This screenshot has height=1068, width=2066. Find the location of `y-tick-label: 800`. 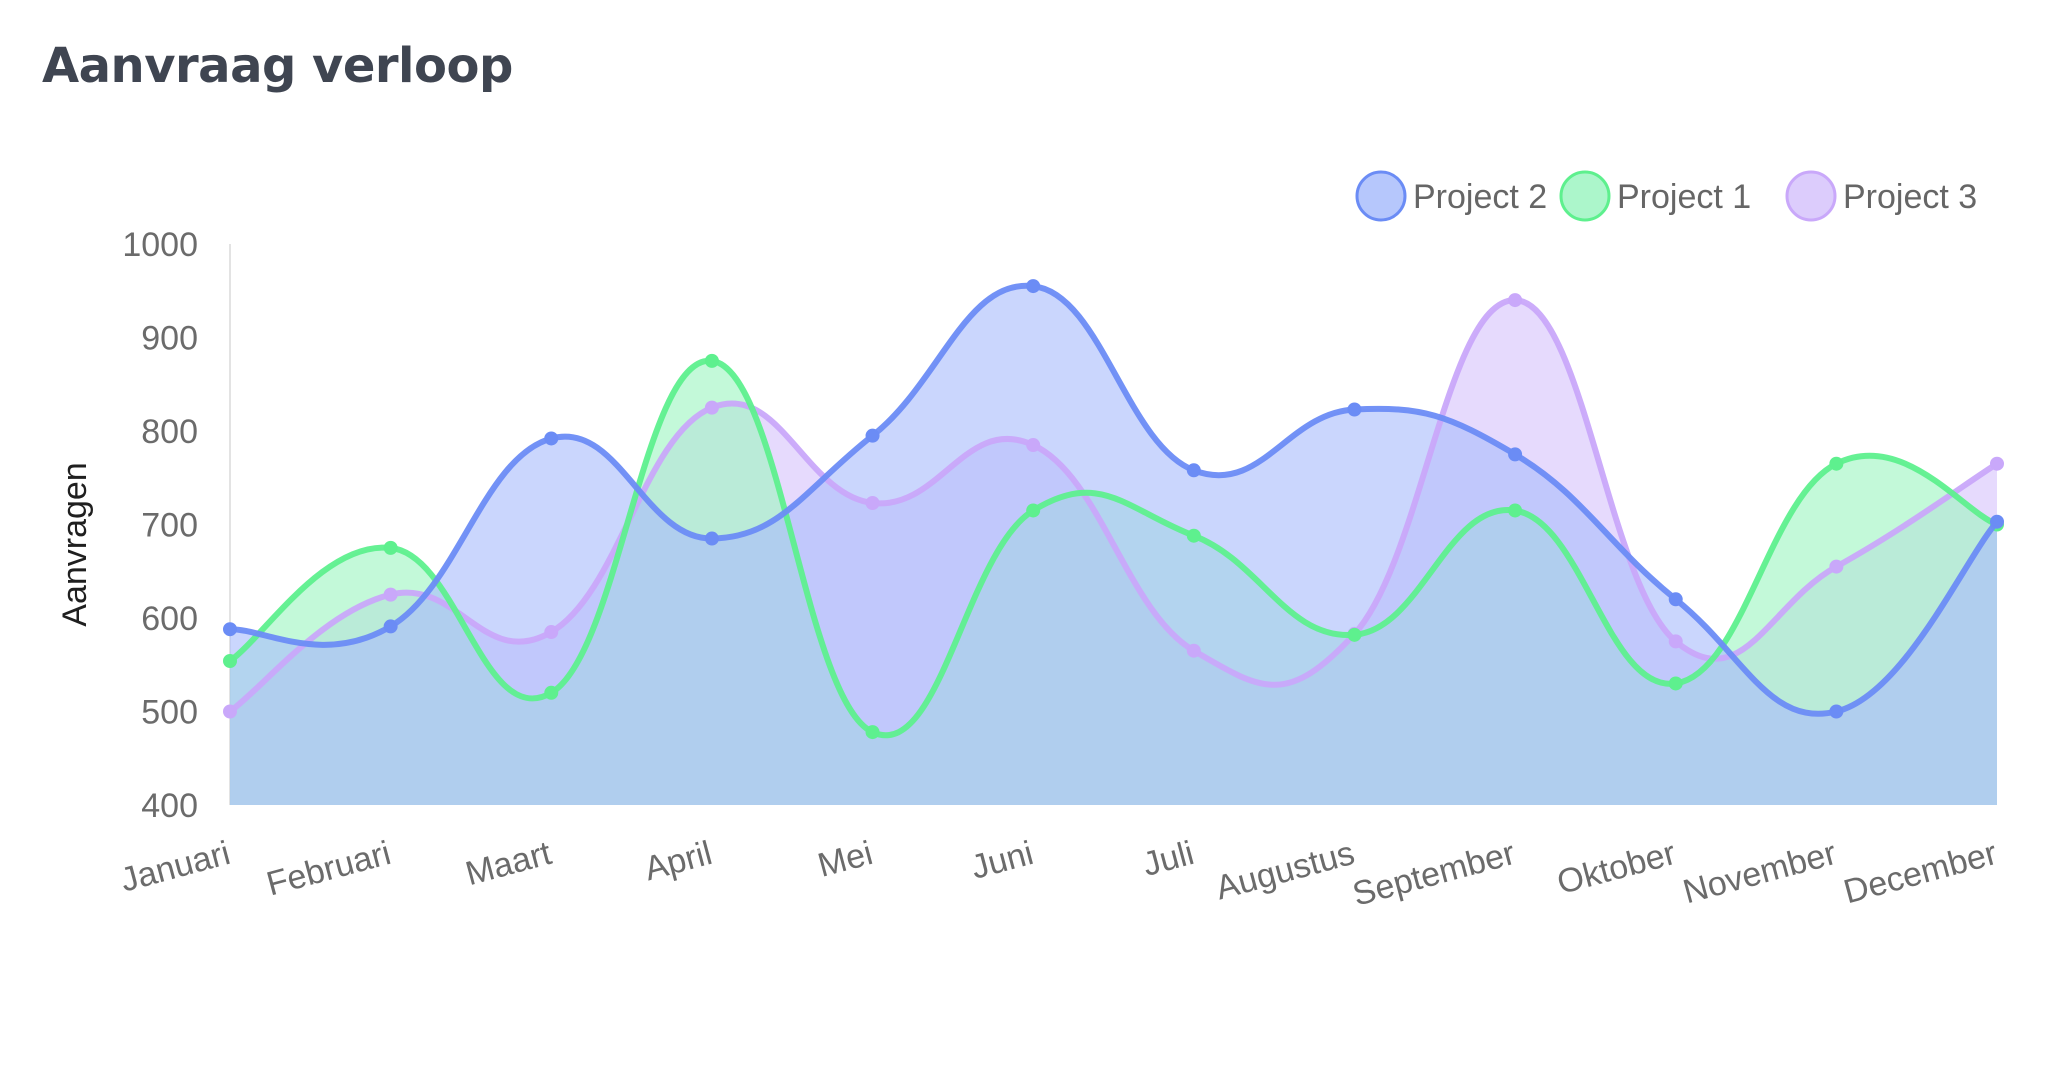

y-tick-label: 800 is located at coordinates (169, 432).